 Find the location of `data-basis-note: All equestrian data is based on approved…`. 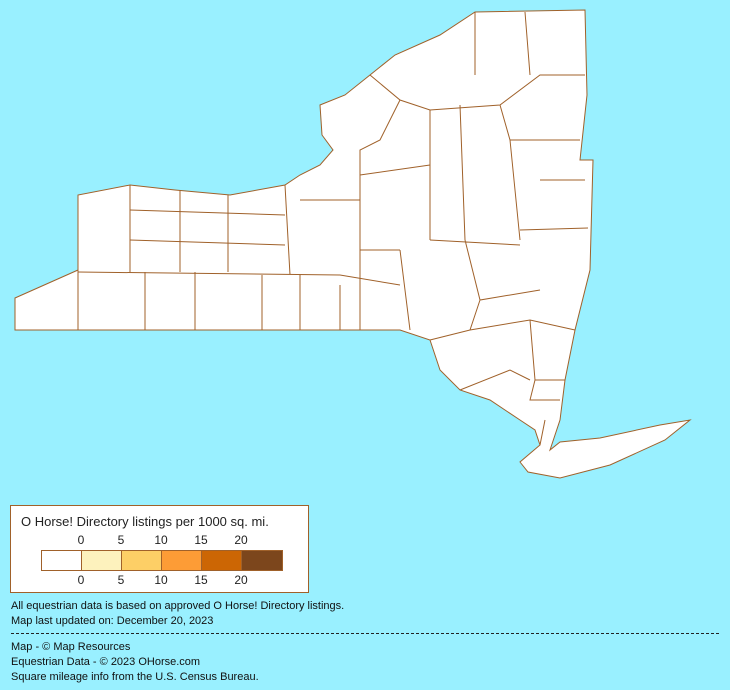

data-basis-note: All equestrian data is based on approved… is located at coordinates (178, 606).